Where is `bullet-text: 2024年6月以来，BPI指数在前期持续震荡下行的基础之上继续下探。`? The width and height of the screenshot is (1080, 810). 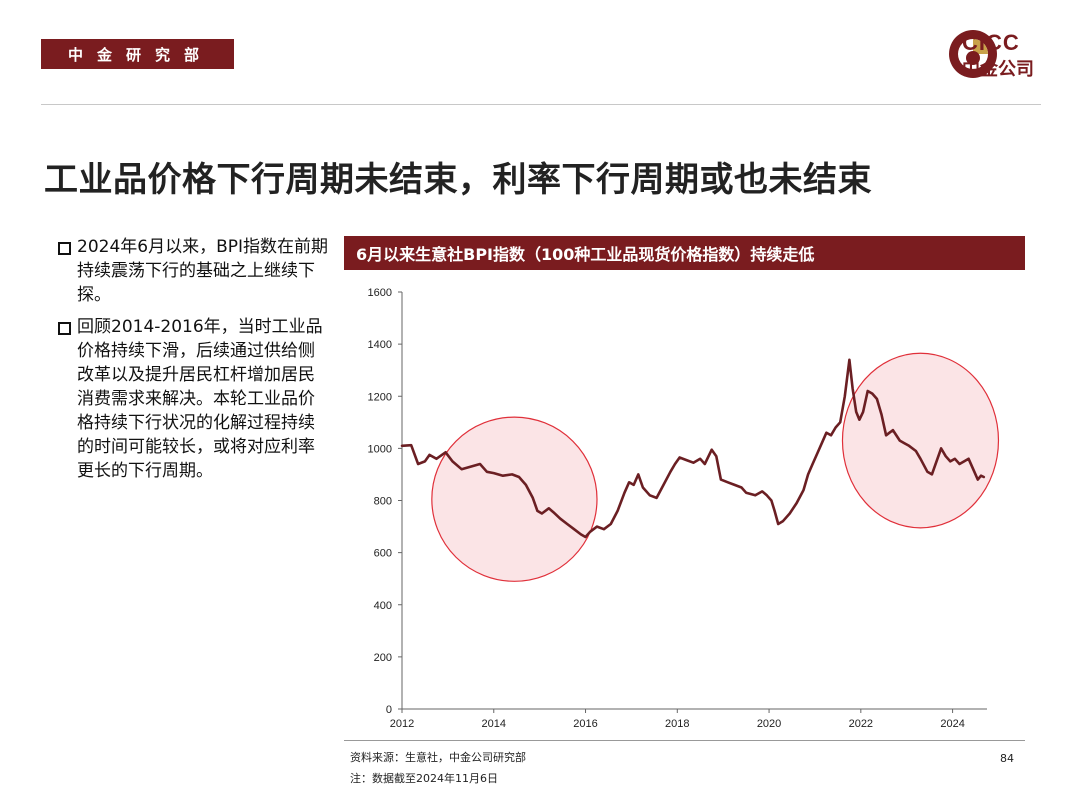
bullet-text: 2024年6月以来，BPI指数在前期持续震荡下行的基础之上继续下探。 is located at coordinates (203, 271).